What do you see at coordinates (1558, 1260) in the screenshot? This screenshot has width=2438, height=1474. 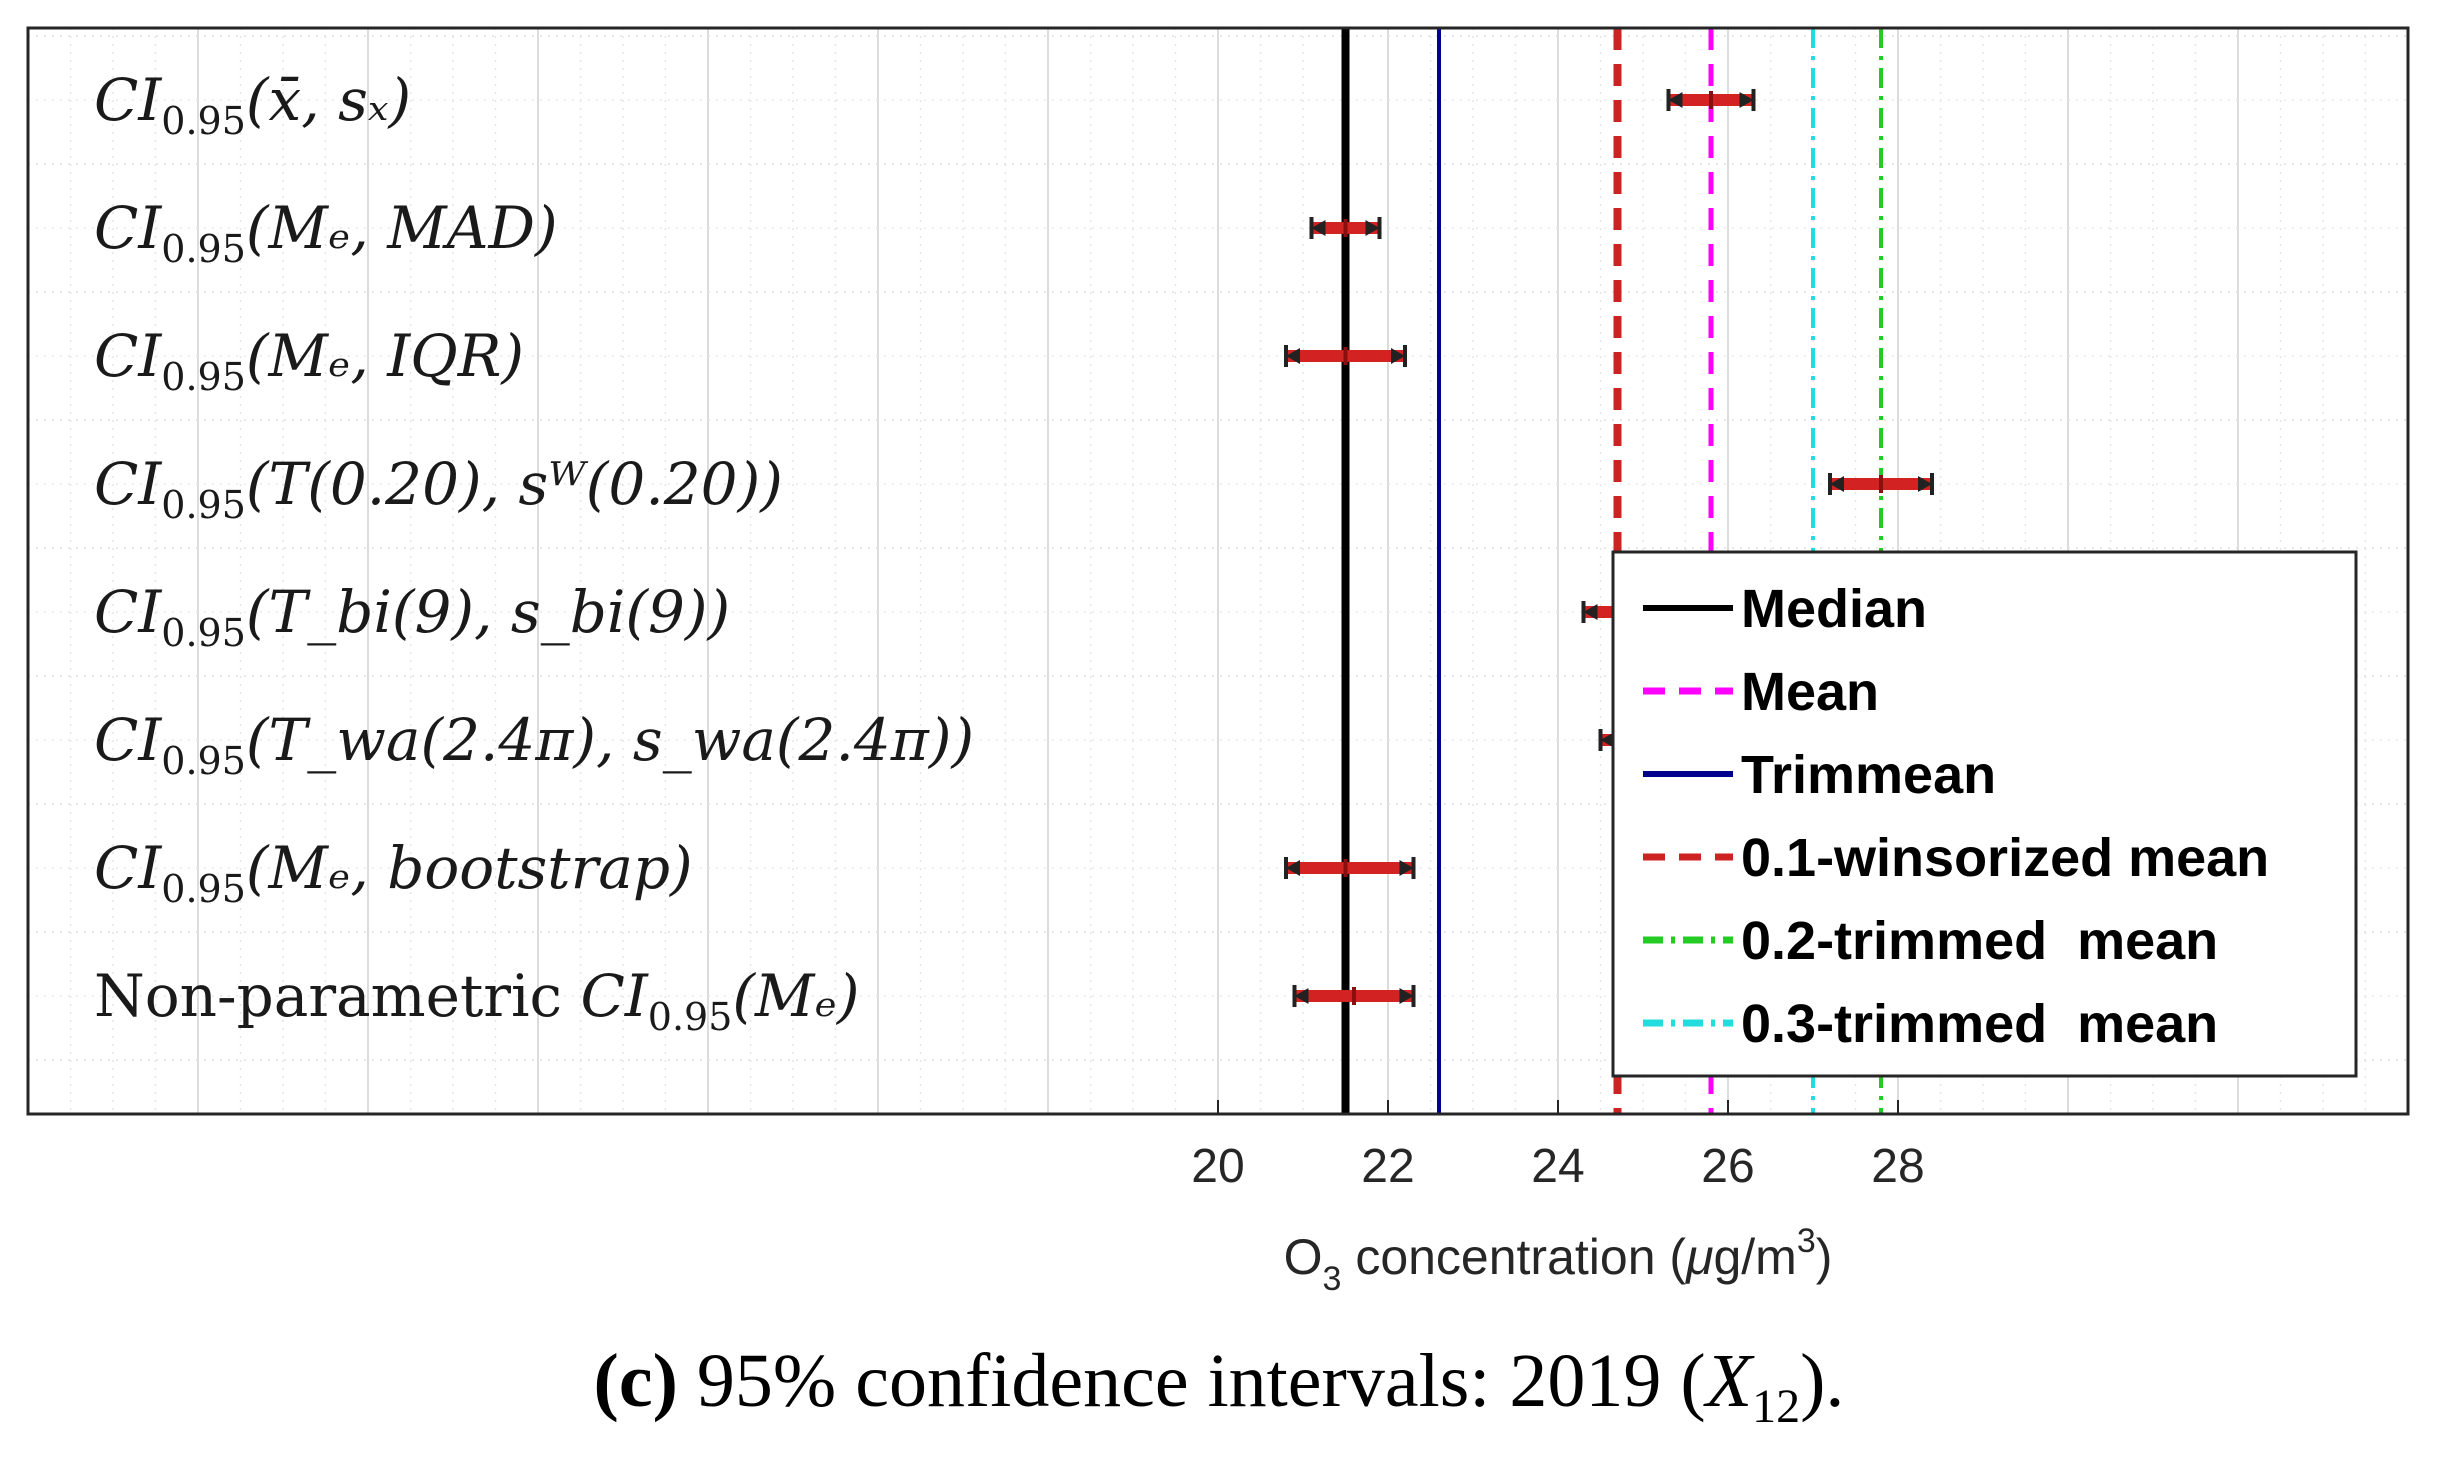 I see `x-axis-label: O3 concentration (μg/m3)` at bounding box center [1558, 1260].